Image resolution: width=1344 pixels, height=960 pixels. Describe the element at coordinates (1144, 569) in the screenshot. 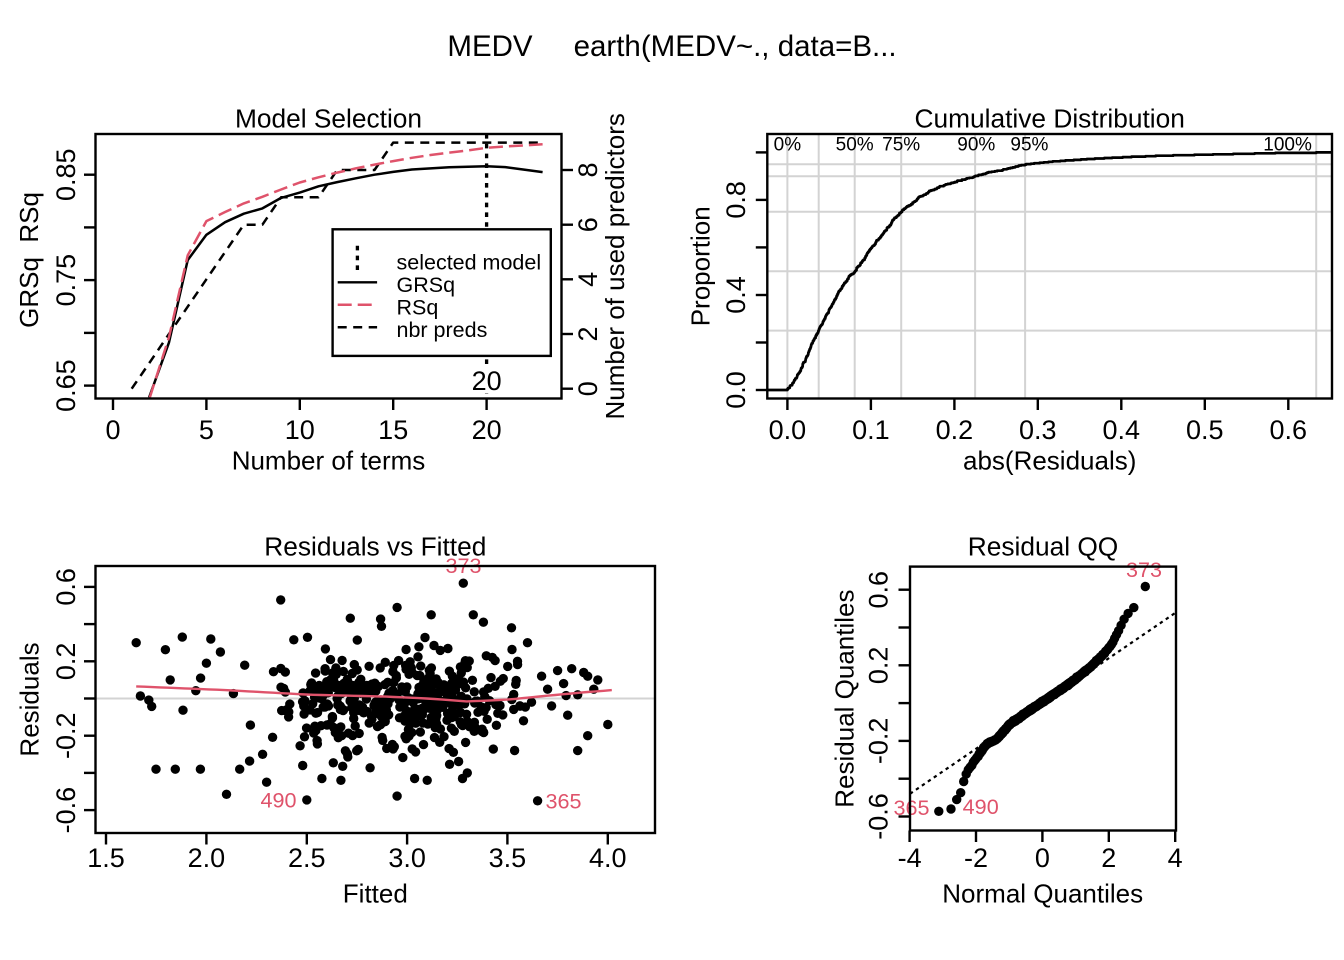

I see `svg-text: 373` at that location.